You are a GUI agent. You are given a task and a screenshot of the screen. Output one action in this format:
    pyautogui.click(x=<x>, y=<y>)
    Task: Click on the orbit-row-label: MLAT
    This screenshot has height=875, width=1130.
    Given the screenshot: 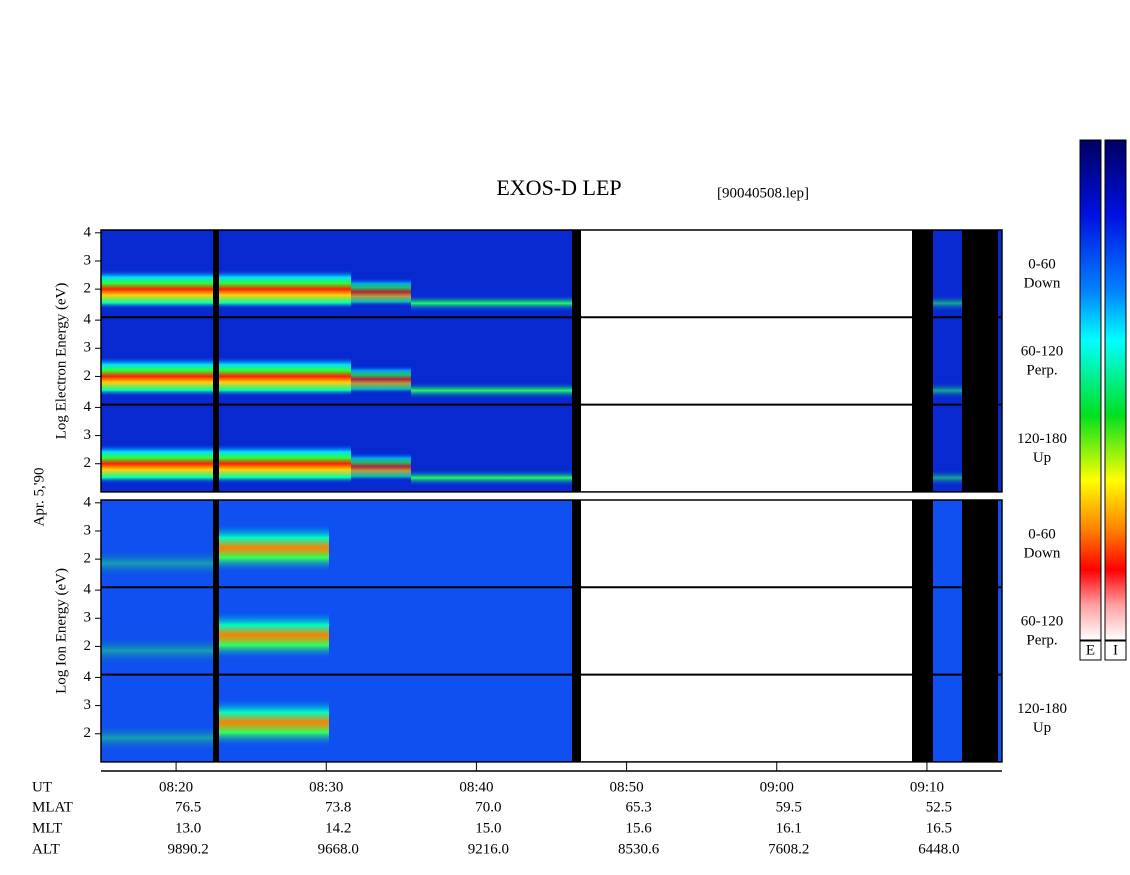 What is the action you would take?
    pyautogui.click(x=52, y=807)
    